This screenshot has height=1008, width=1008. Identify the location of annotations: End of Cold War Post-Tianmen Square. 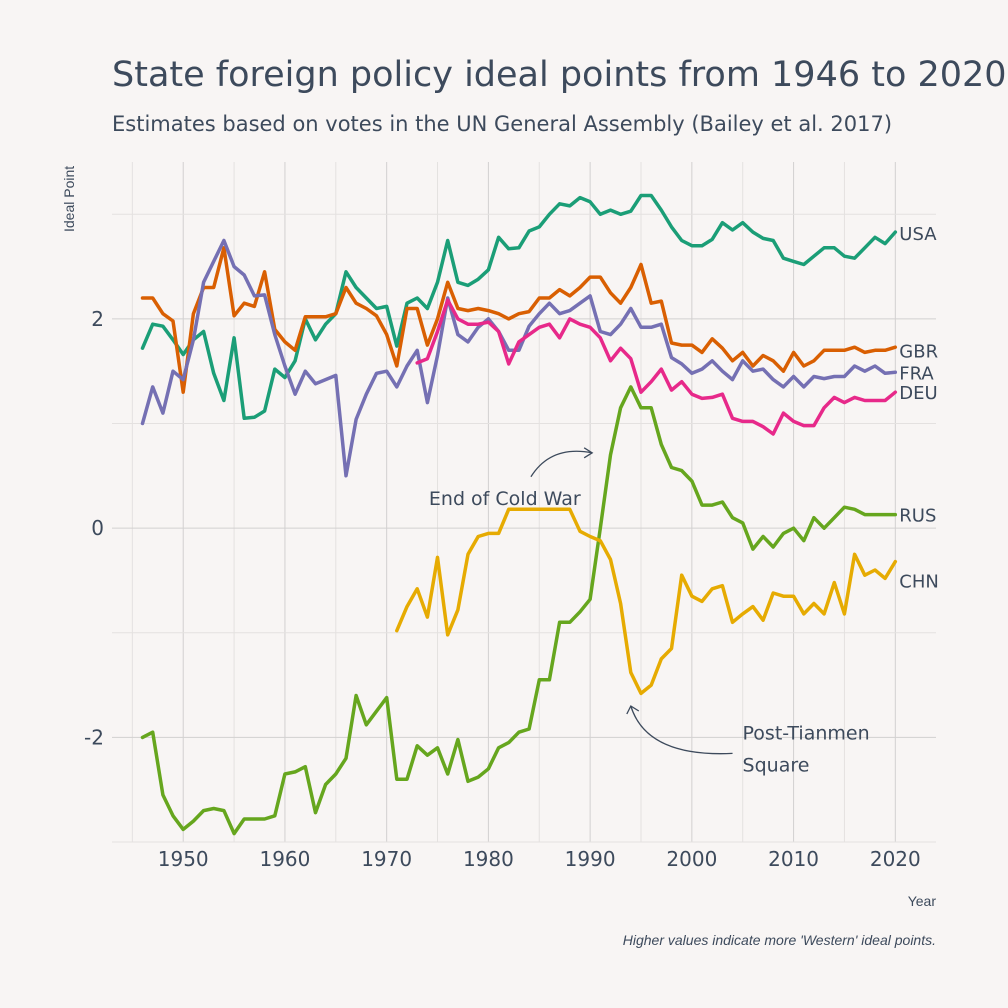
(649, 611).